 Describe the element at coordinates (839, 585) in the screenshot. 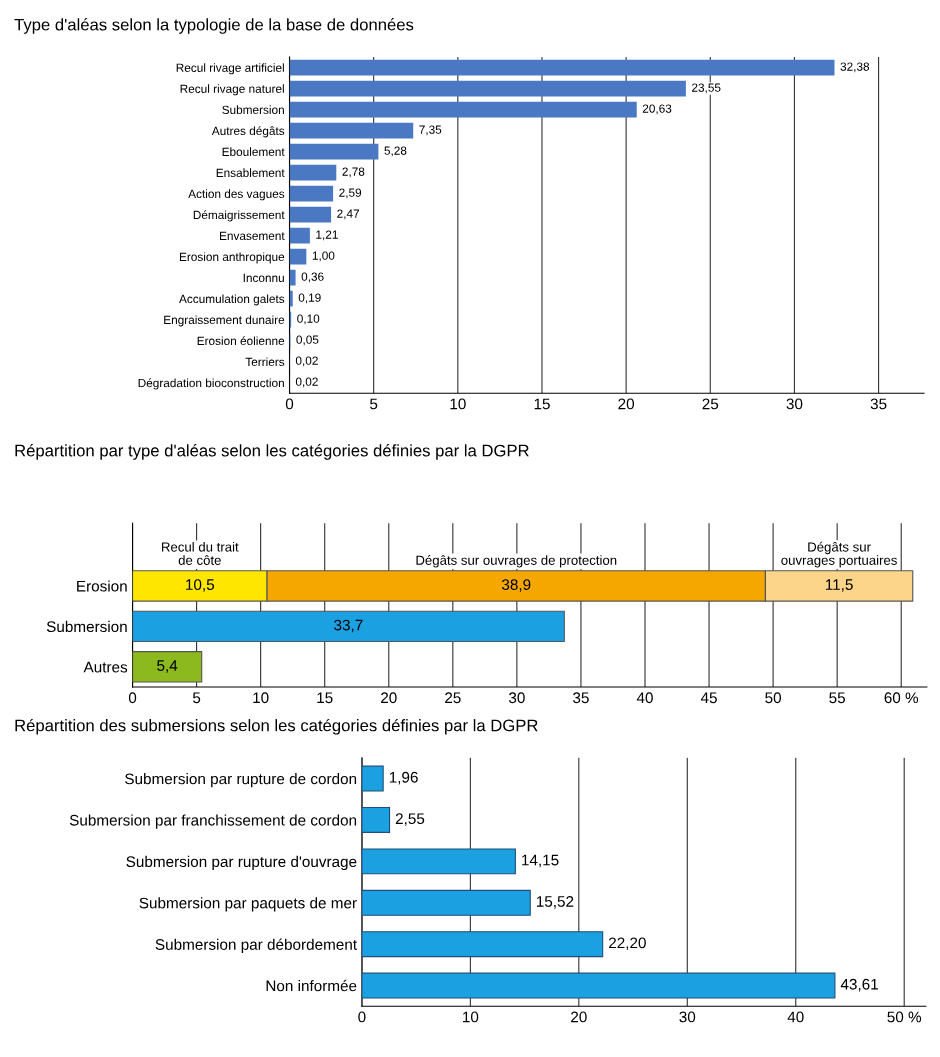

I see `data-label: 11,5` at that location.